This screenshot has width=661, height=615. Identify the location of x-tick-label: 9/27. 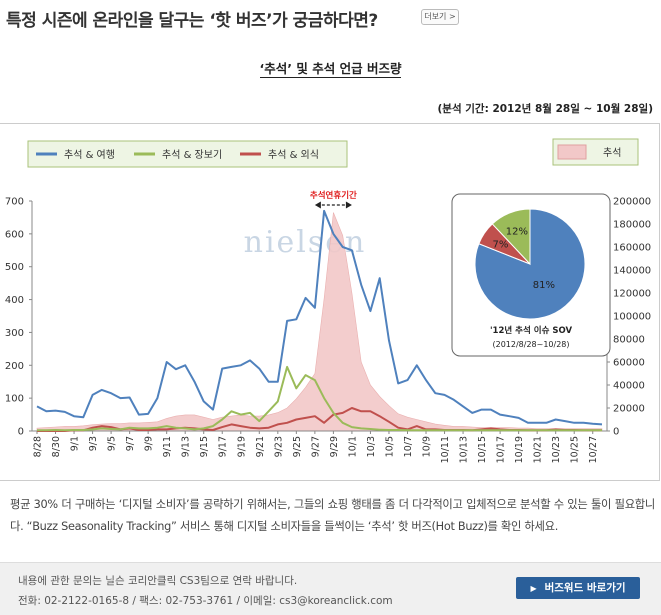
(315, 446).